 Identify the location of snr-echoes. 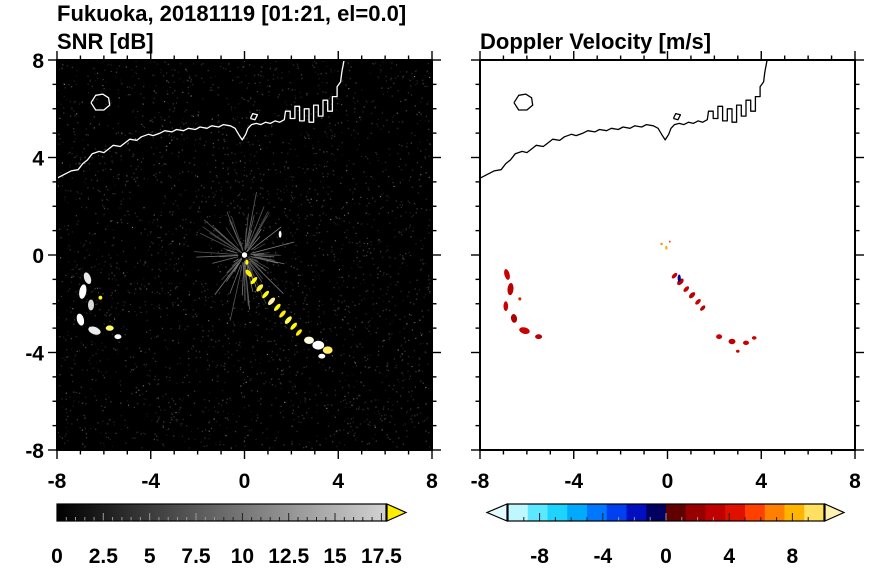
(204, 294).